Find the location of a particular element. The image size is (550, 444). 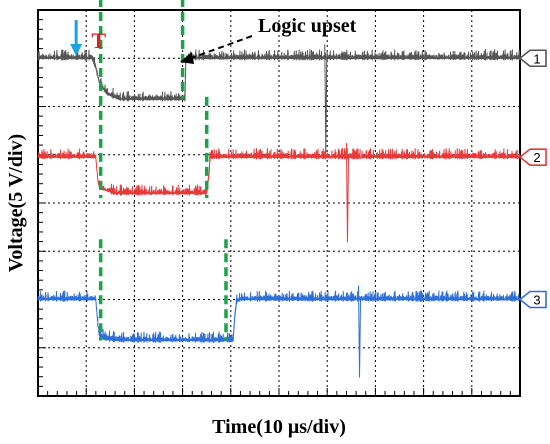

channel-tag-2: 2 is located at coordinates (532, 157).